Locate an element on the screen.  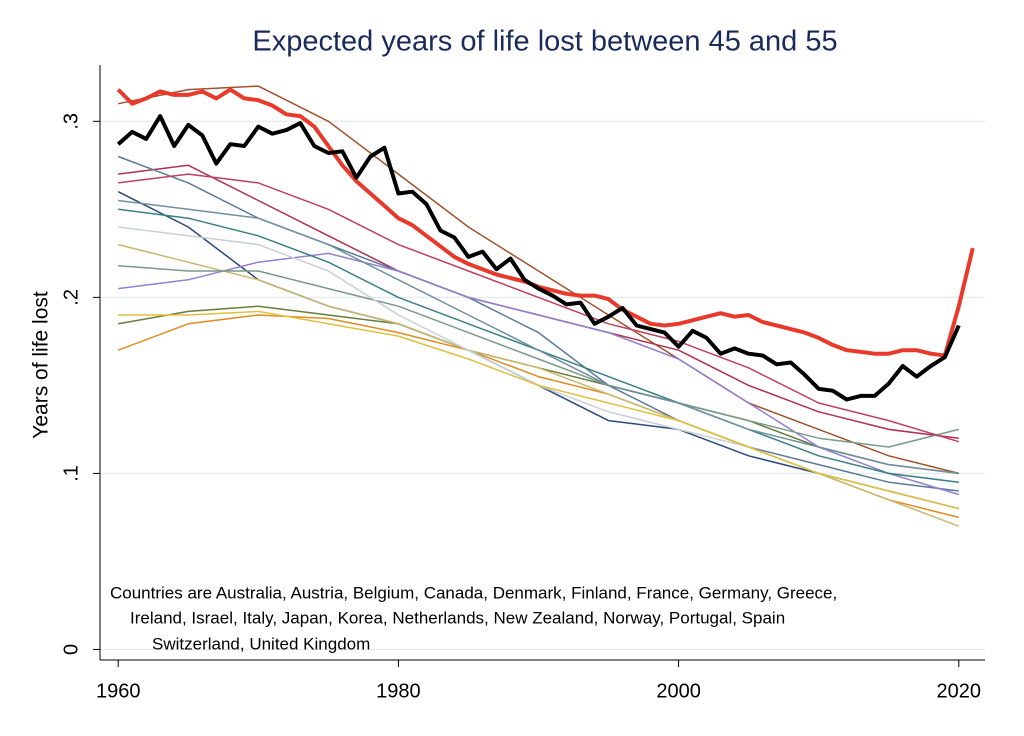
y-tick-label: .3 is located at coordinates (71, 121).